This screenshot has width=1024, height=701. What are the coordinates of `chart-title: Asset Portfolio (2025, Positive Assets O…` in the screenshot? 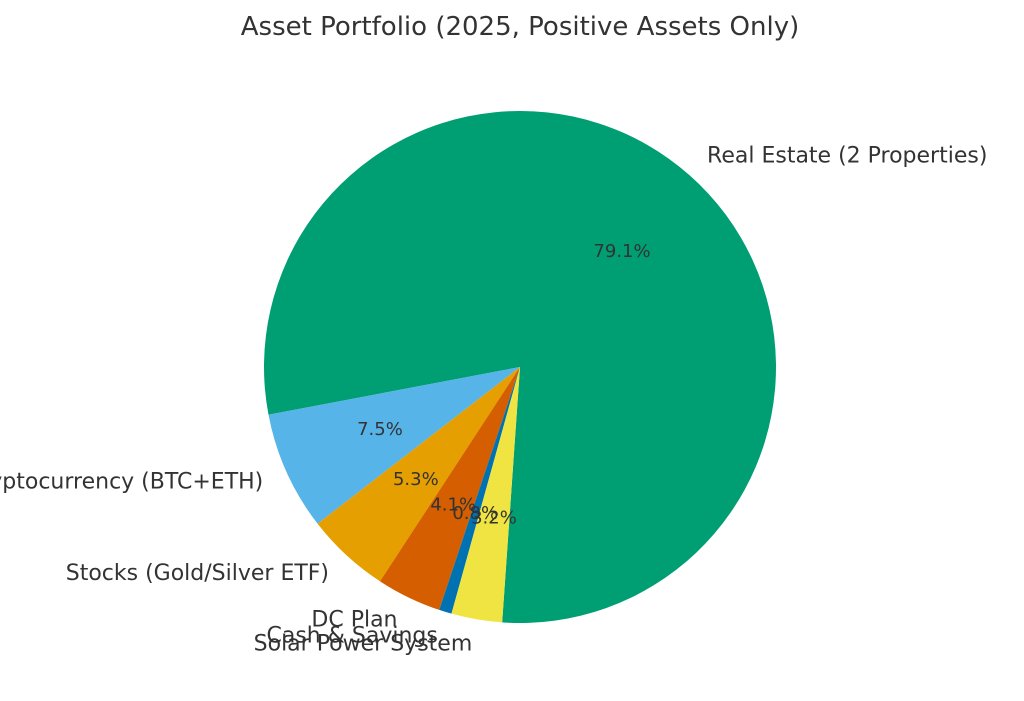 It's located at (520, 27).